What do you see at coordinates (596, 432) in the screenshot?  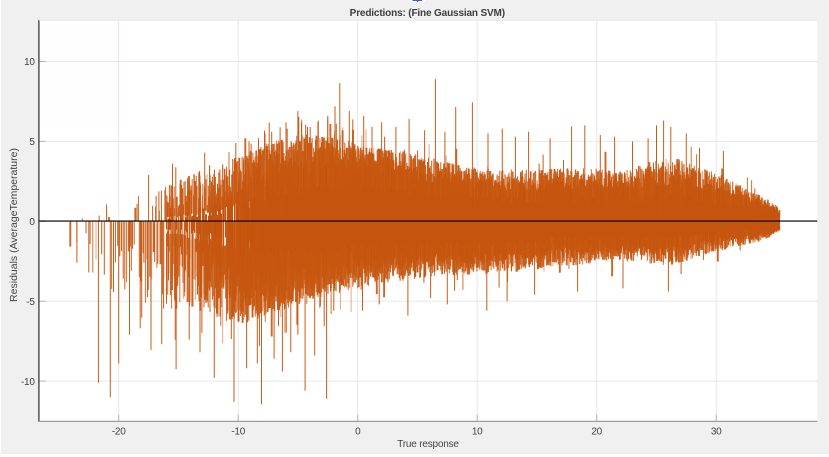 I see `svg-text: 20` at bounding box center [596, 432].